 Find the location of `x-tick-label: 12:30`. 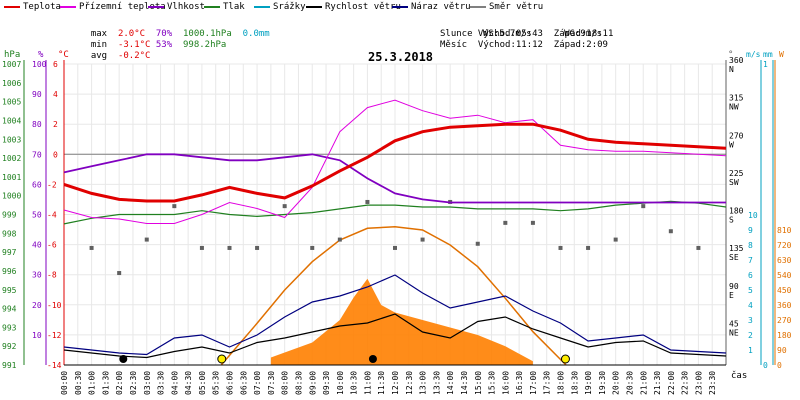

x-tick-label: 12:30 is located at coordinates (409, 383).